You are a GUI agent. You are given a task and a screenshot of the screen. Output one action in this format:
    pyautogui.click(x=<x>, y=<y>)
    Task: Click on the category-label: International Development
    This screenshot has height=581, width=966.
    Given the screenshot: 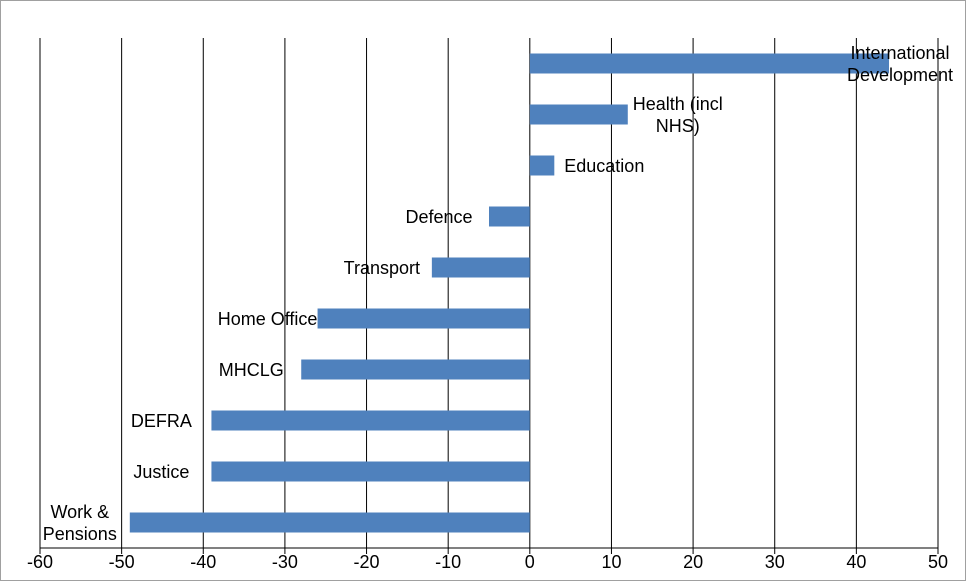 What is the action you would take?
    pyautogui.click(x=900, y=63)
    